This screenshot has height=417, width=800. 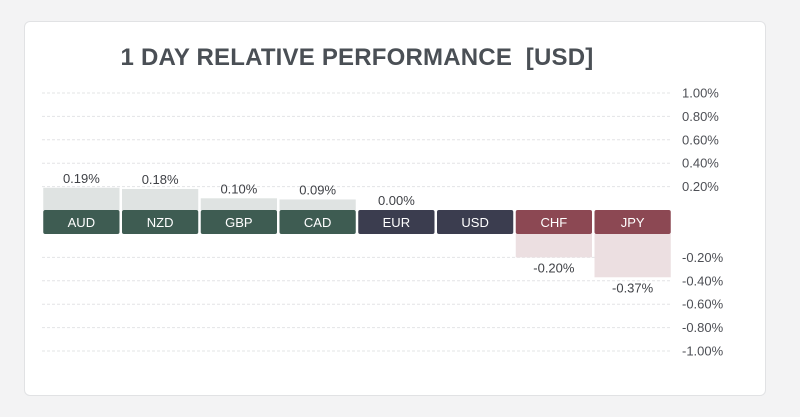 What do you see at coordinates (81, 178) in the screenshot?
I see `value-label: 0.19%` at bounding box center [81, 178].